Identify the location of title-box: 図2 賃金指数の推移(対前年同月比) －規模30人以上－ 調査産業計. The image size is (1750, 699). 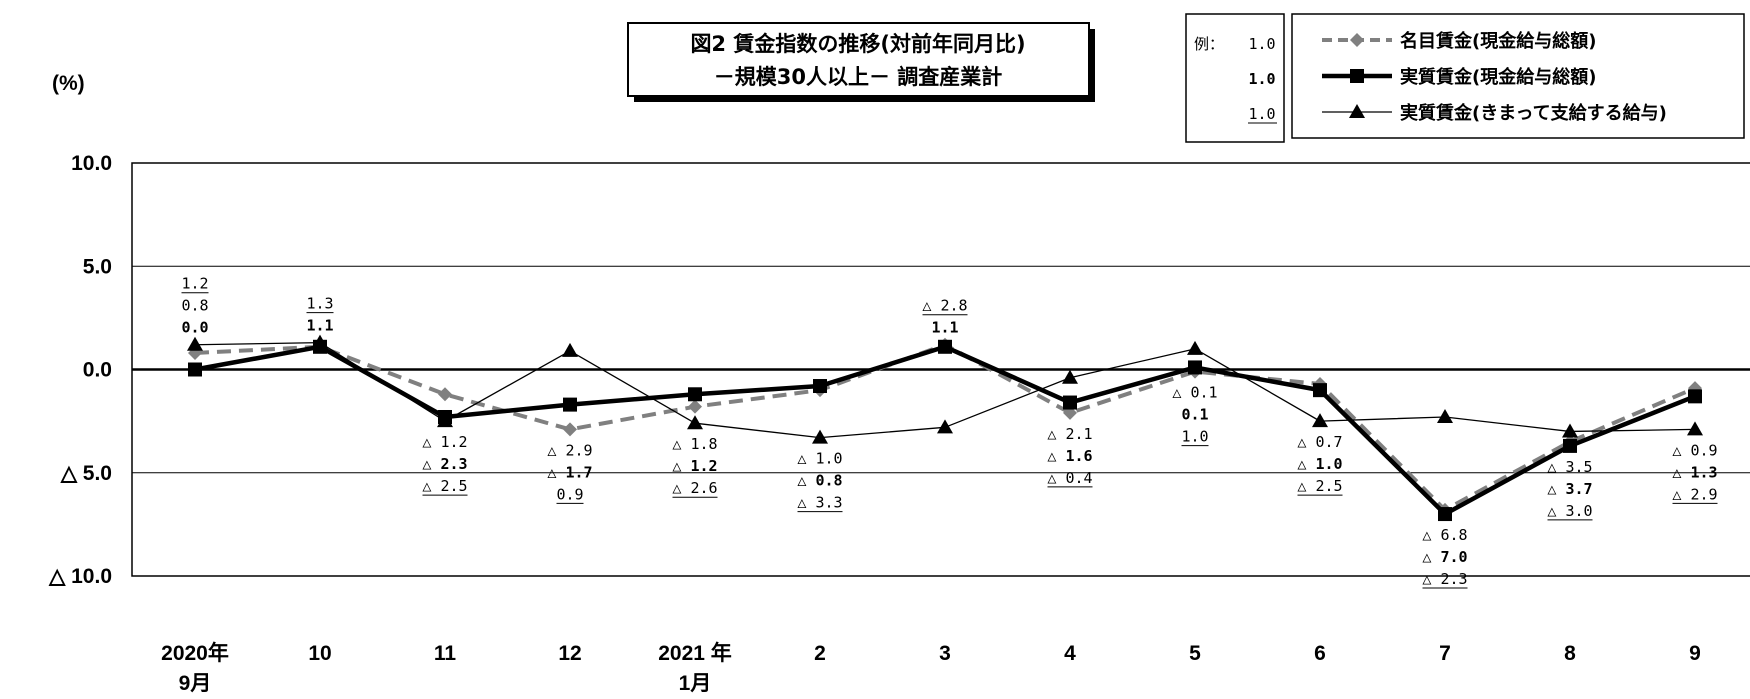
(861, 62).